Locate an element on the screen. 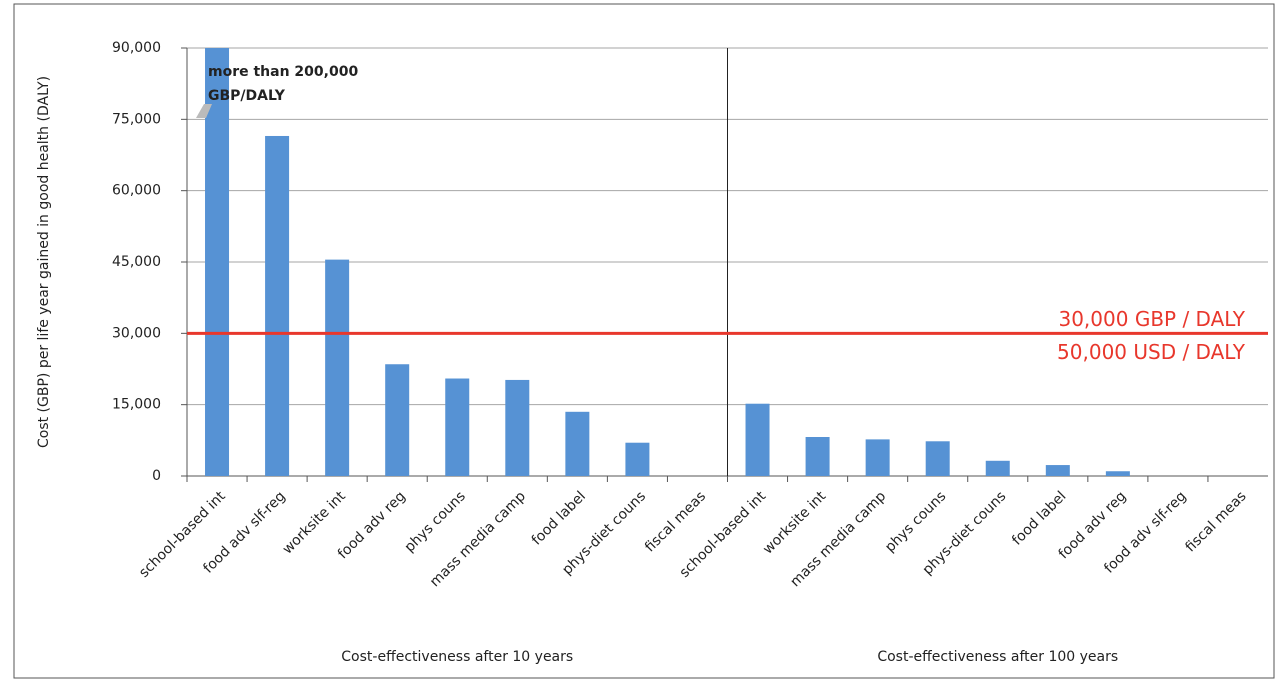 This screenshot has height=683, width=1281. y-tick-label: 60,000 is located at coordinates (136, 191).